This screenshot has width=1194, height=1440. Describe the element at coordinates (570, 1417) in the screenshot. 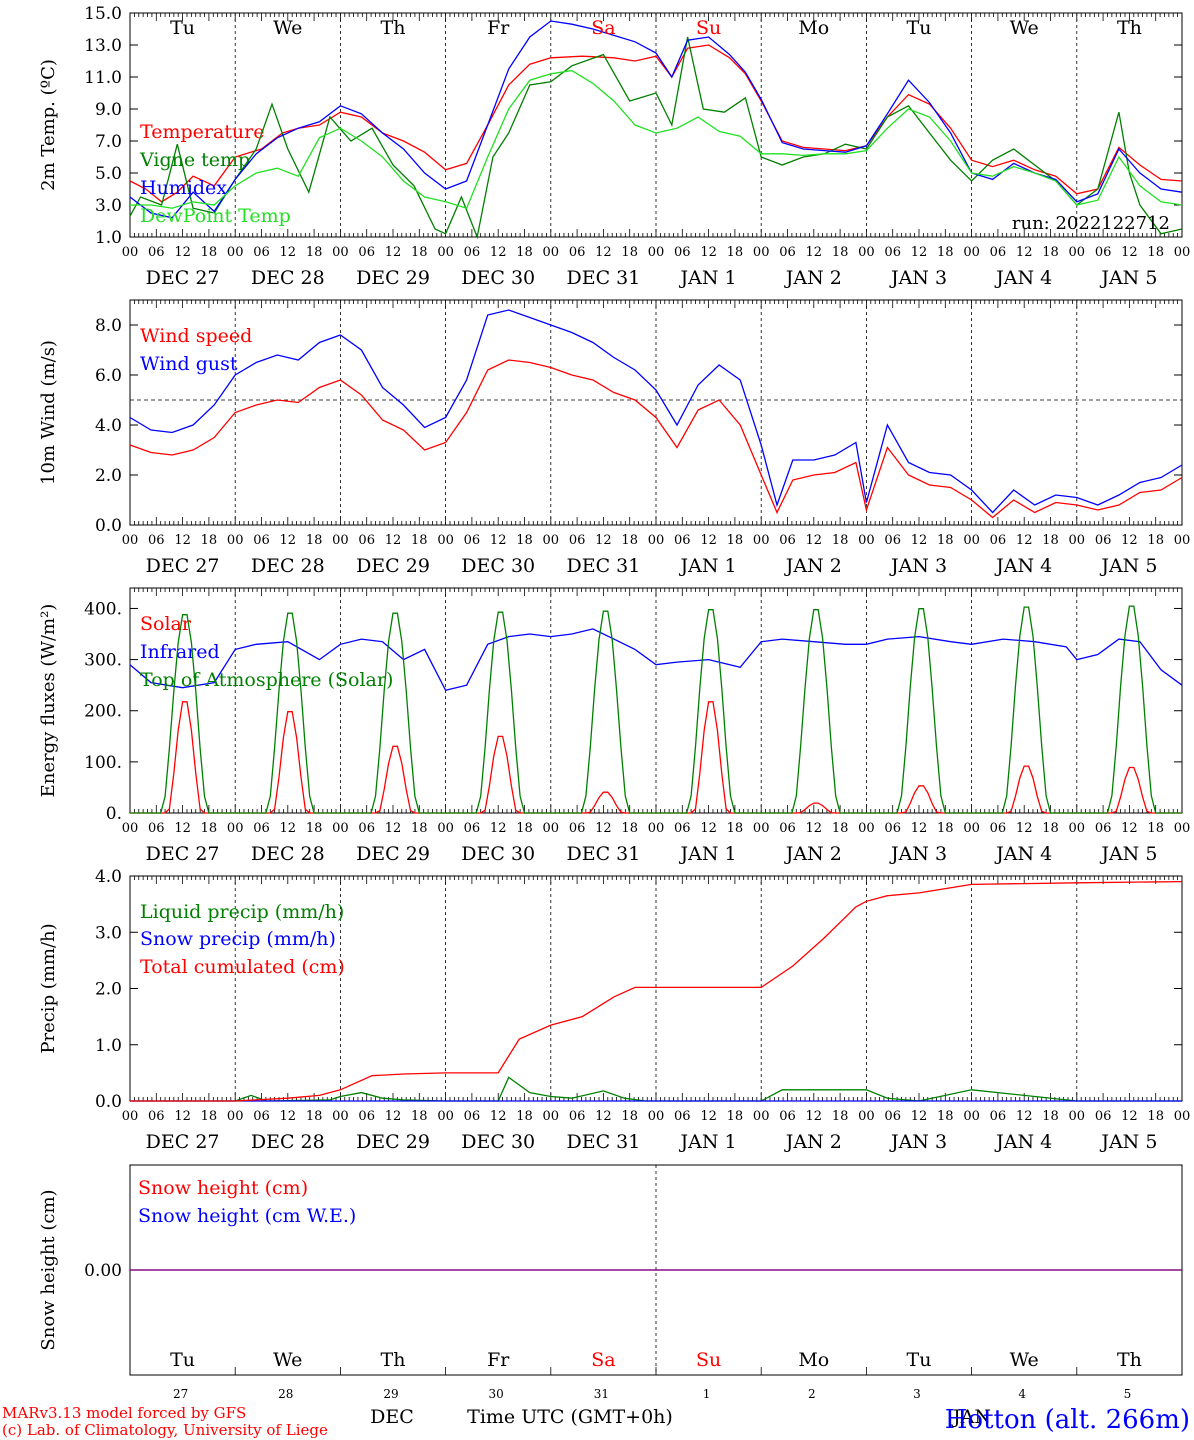

I see `x-axis-title: Time UTC (GMT+0h)` at that location.